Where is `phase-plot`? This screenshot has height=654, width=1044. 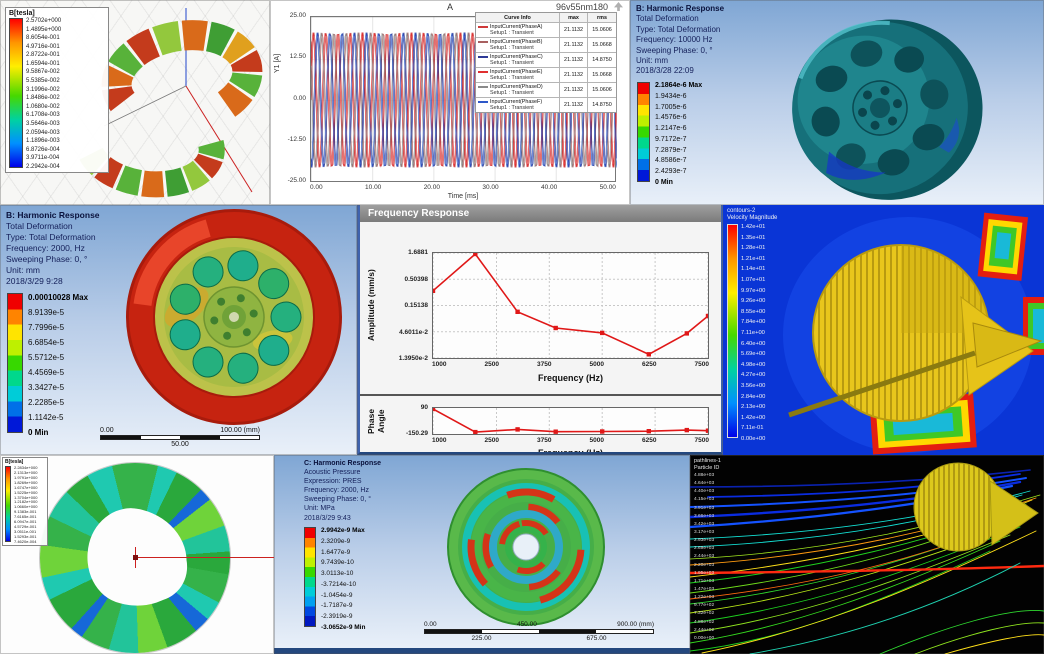 phase-plot is located at coordinates (570, 421).